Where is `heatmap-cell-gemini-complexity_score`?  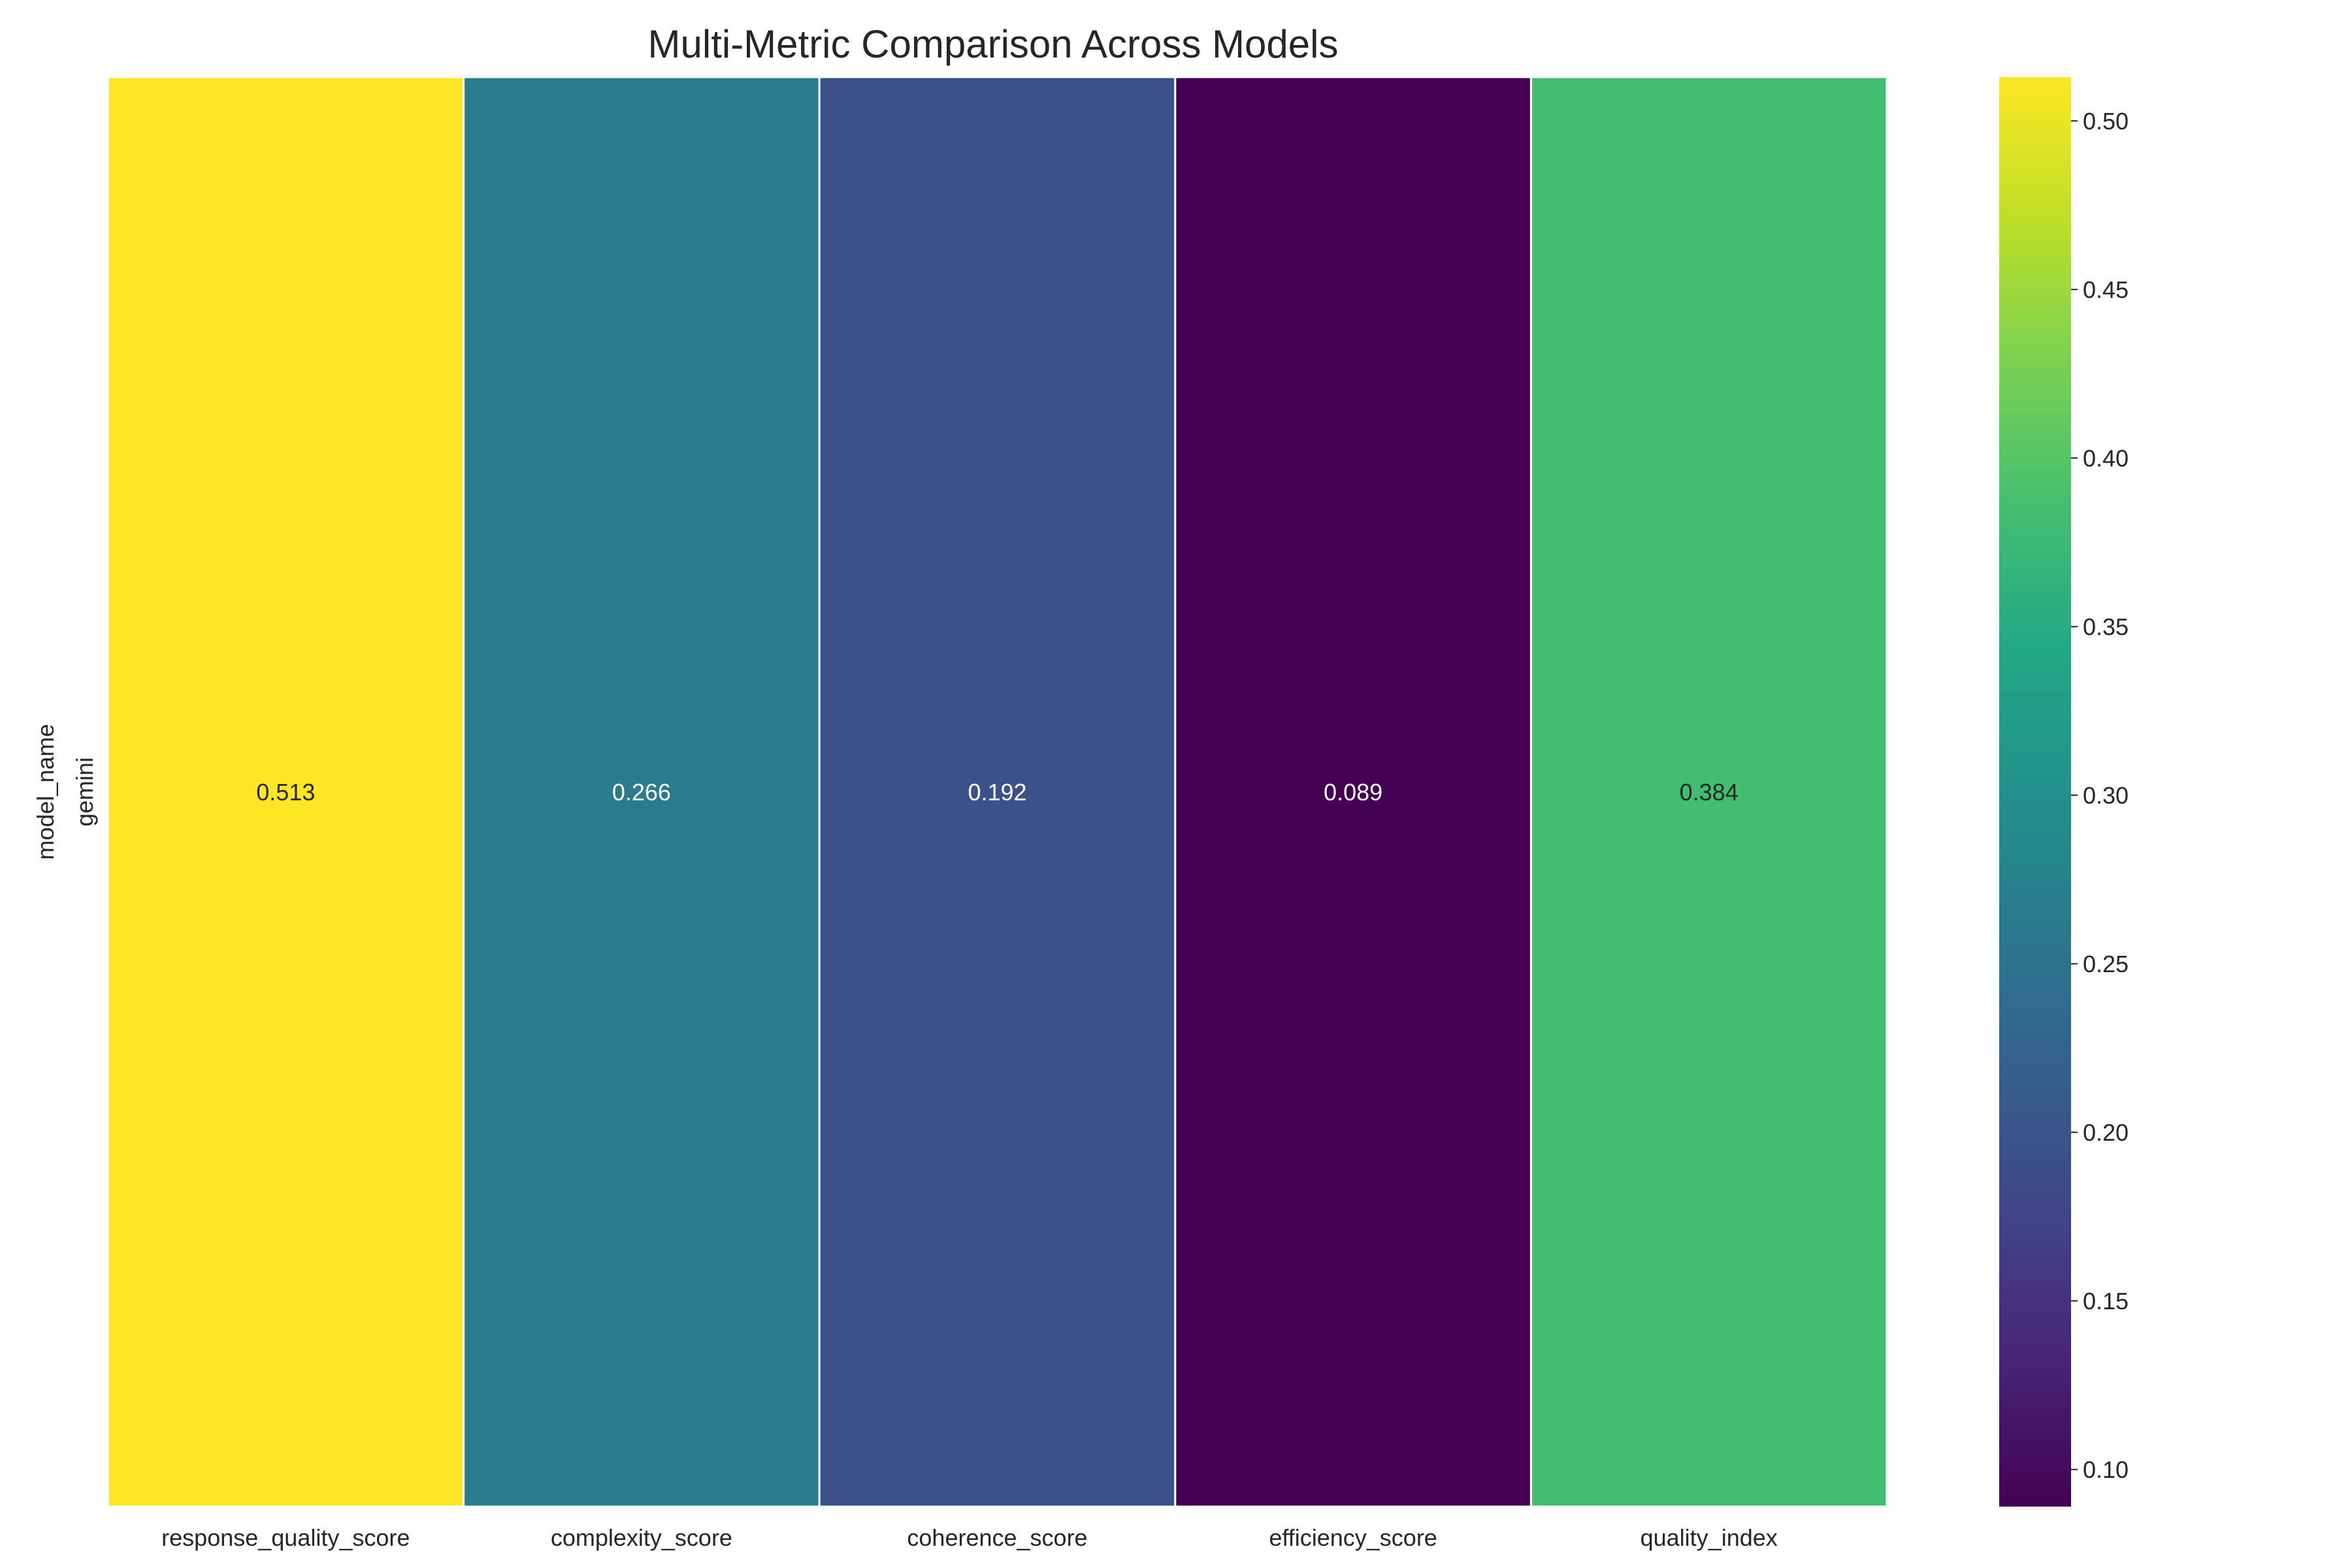
heatmap-cell-gemini-complexity_score is located at coordinates (642, 792).